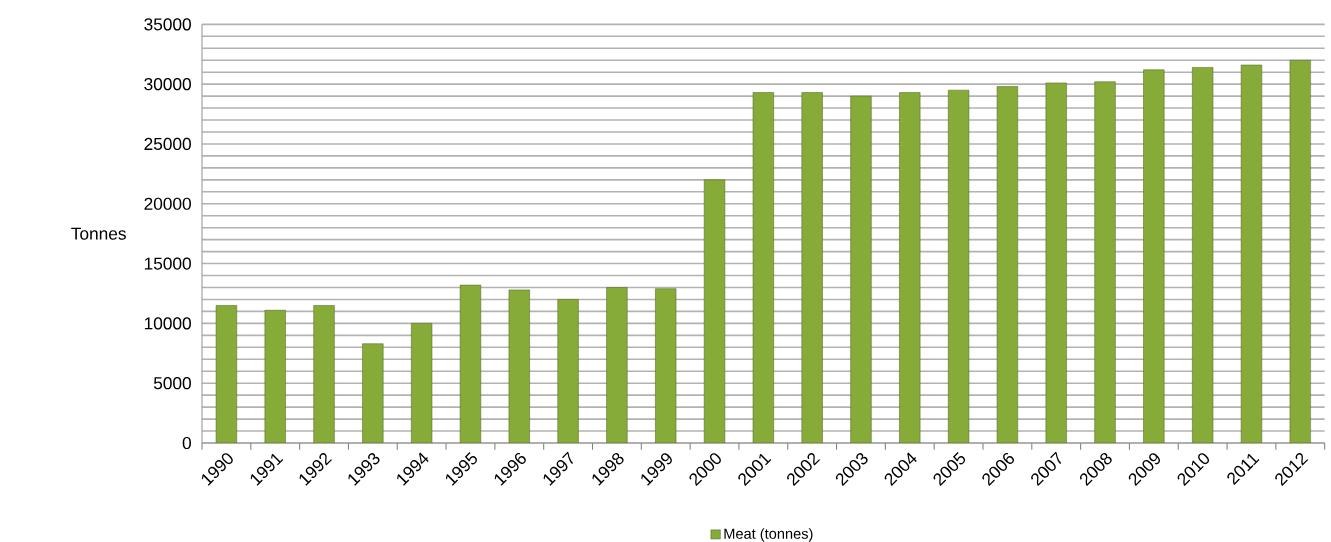 The height and width of the screenshot is (542, 1331). What do you see at coordinates (167, 24) in the screenshot?
I see `y-tick-label: 35000` at bounding box center [167, 24].